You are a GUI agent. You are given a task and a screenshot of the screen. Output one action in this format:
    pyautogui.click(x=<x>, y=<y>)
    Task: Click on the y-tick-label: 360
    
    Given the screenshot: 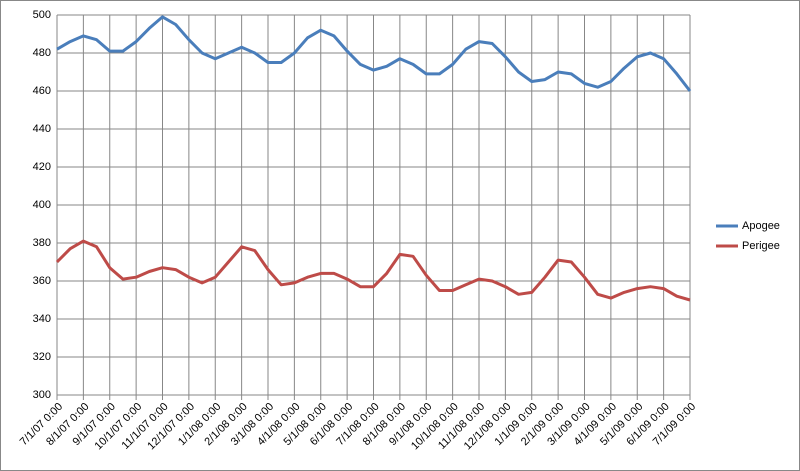 What is the action you would take?
    pyautogui.click(x=42, y=281)
    